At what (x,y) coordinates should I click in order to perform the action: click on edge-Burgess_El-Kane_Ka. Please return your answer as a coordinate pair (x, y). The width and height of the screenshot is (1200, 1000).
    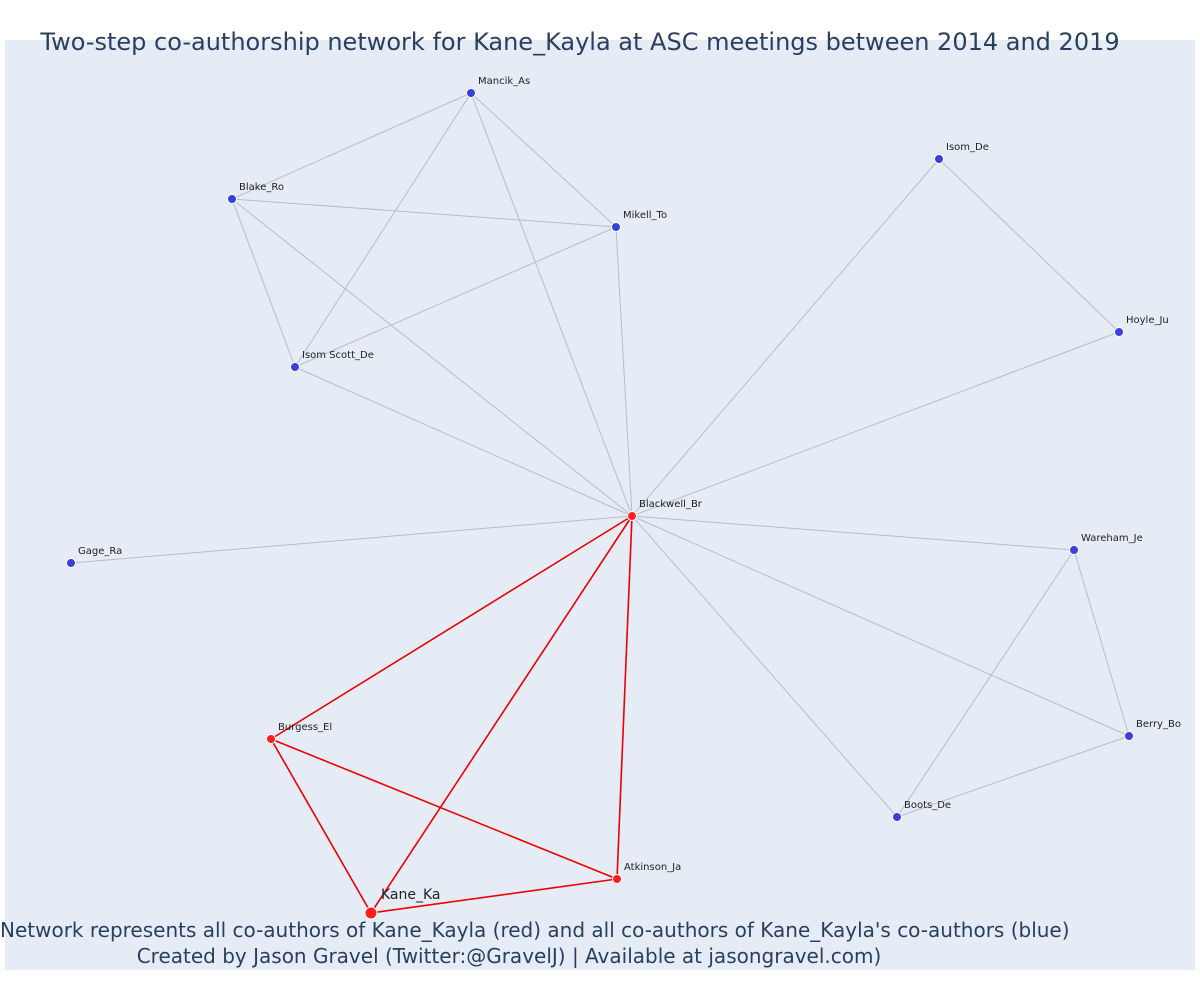
    Looking at the image, I should click on (321, 826).